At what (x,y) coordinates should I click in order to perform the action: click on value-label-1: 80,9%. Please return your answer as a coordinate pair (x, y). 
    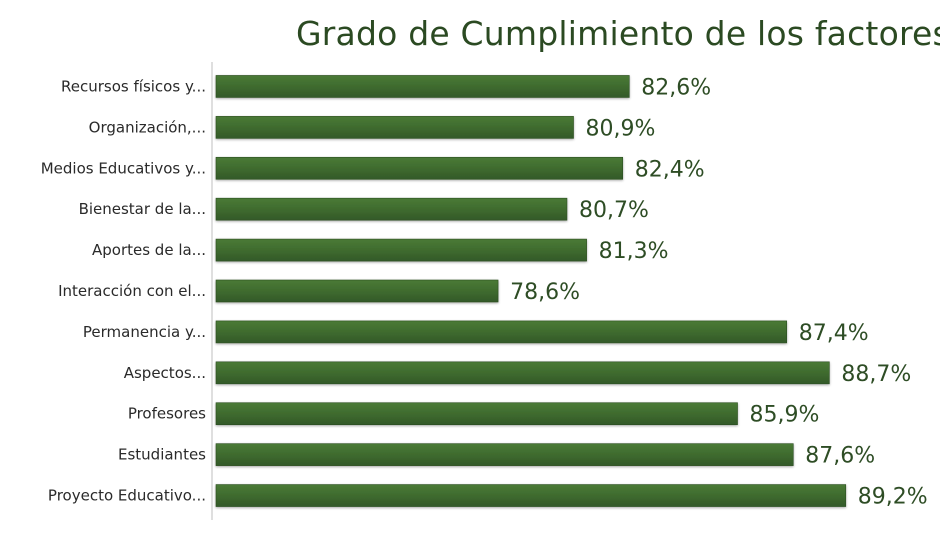
    Looking at the image, I should click on (621, 128).